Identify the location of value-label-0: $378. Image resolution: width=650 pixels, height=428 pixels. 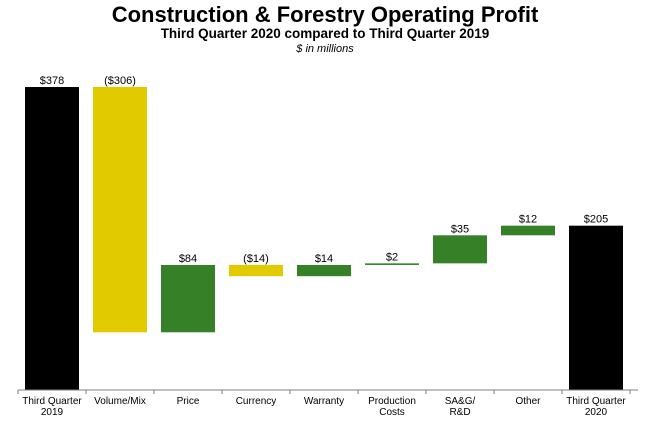
(52, 81).